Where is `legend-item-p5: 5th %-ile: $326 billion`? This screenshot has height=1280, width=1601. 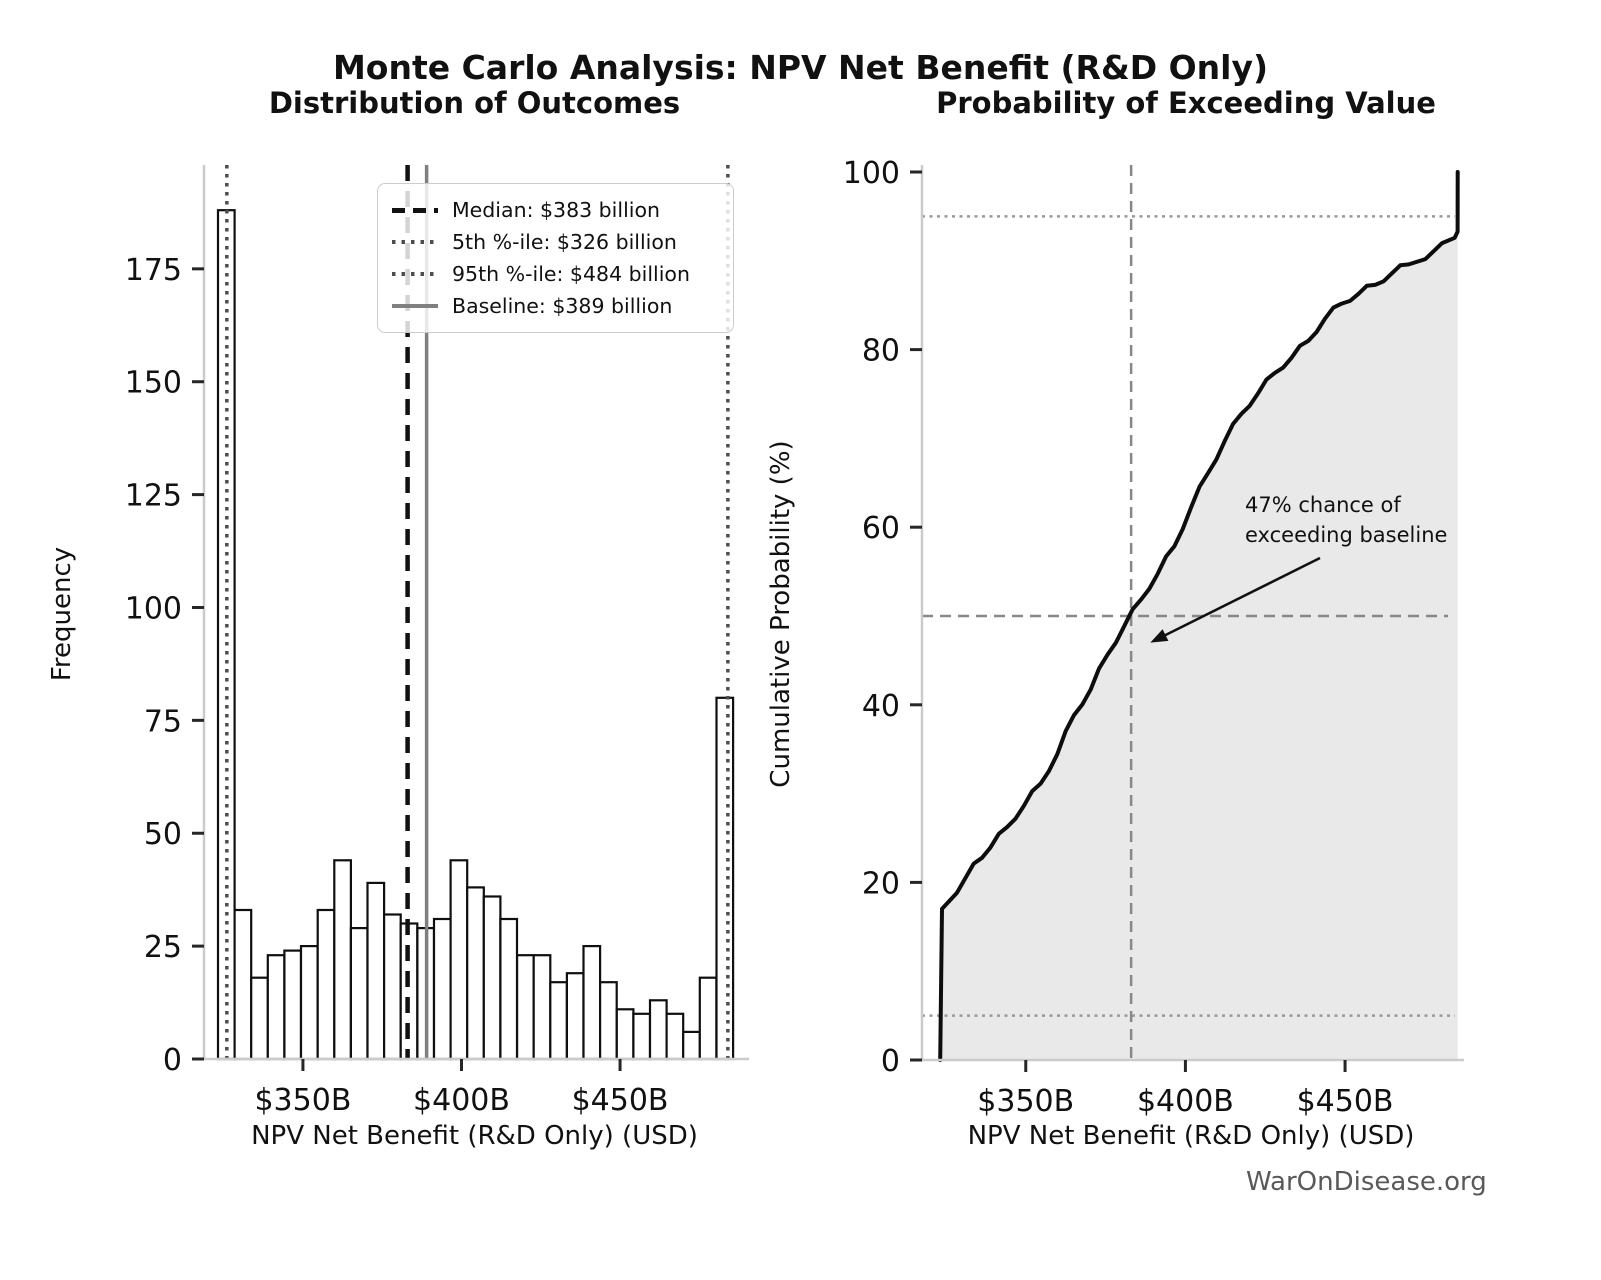
legend-item-p5: 5th %-ile: $326 billion is located at coordinates (555, 242).